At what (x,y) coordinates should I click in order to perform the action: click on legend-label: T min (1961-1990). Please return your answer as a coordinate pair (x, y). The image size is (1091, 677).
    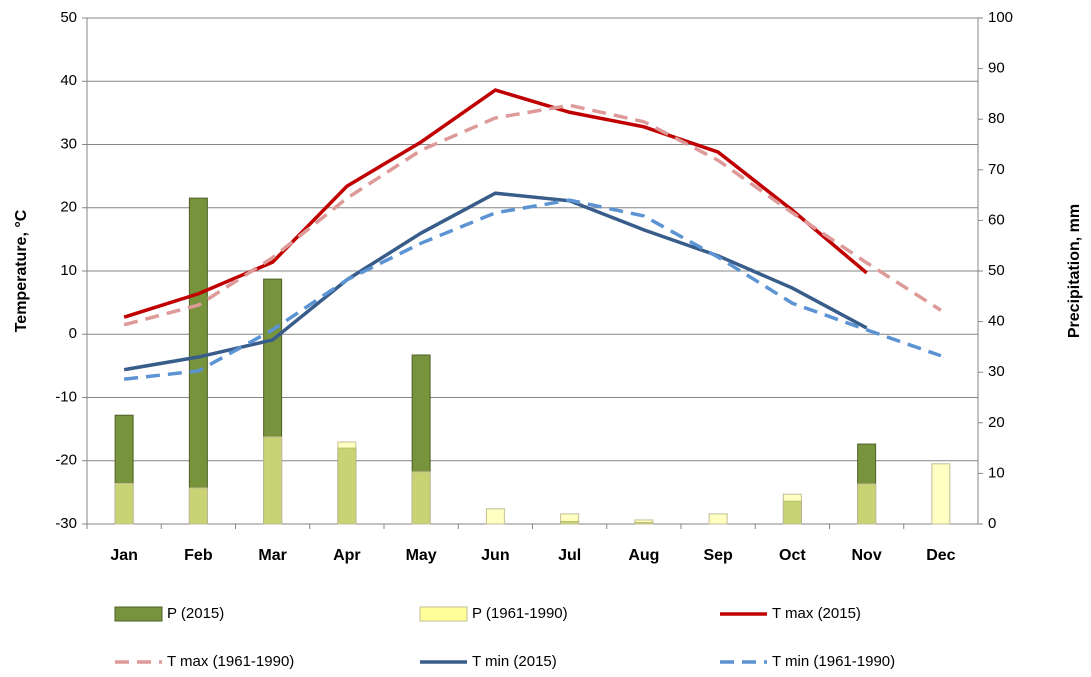
    Looking at the image, I should click on (833, 661).